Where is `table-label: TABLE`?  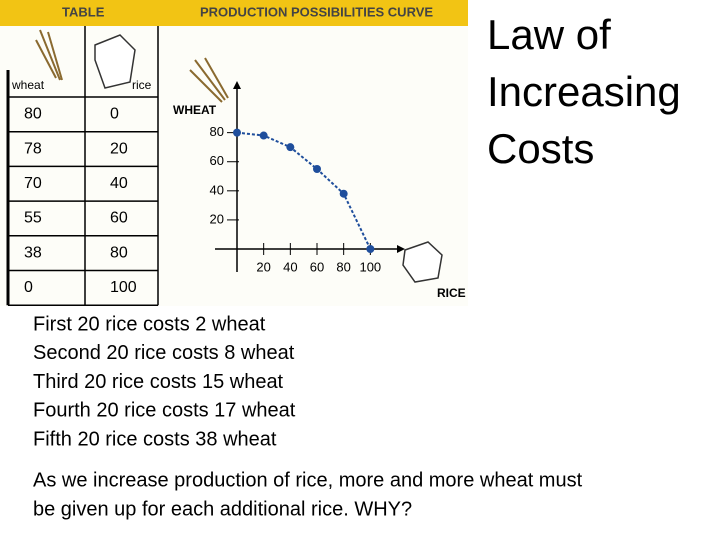
table-label: TABLE is located at coordinates (83, 11).